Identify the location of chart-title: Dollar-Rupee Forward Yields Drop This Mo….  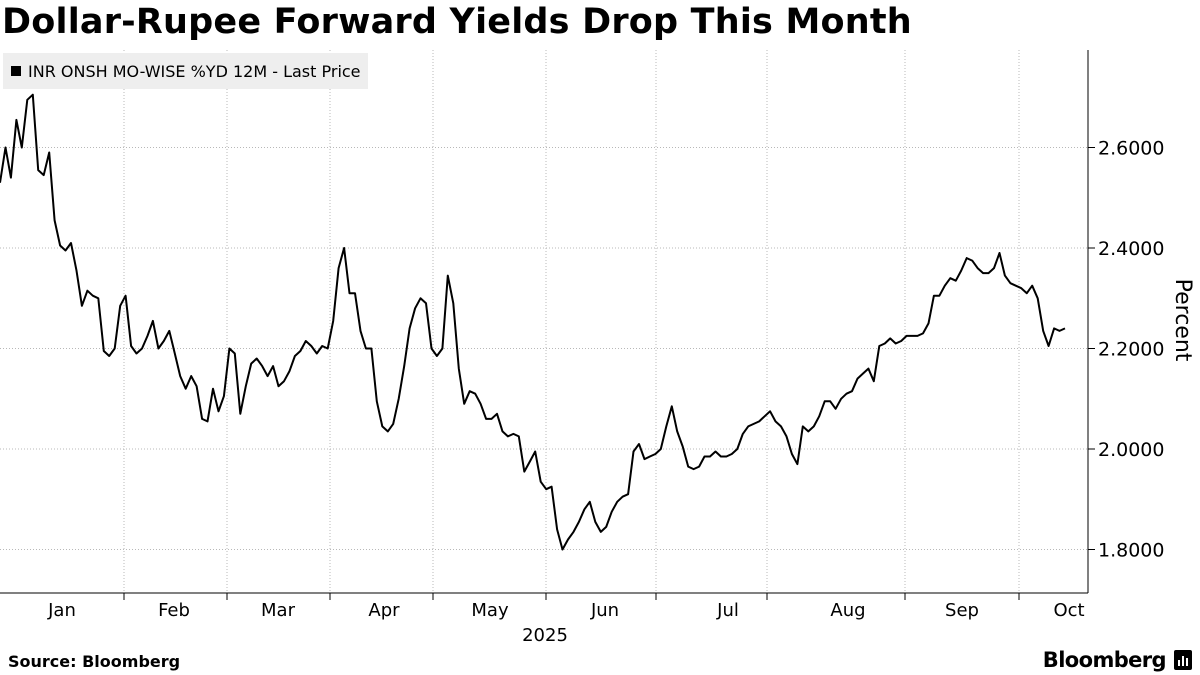
(457, 22).